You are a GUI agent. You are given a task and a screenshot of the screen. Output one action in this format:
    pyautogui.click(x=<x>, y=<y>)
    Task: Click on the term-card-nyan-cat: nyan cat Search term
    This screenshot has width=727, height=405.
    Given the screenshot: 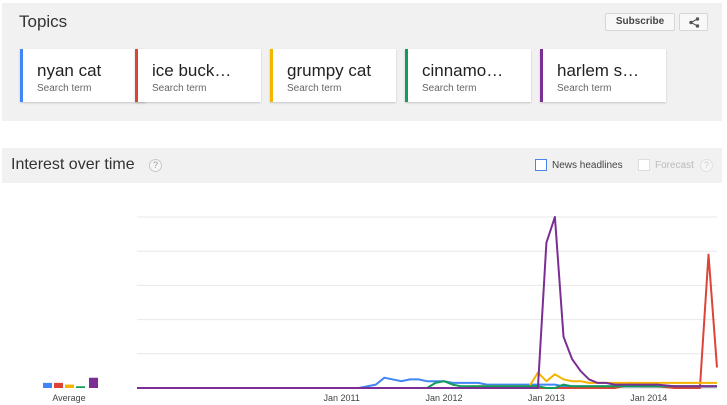 What is the action you would take?
    pyautogui.click(x=83, y=75)
    